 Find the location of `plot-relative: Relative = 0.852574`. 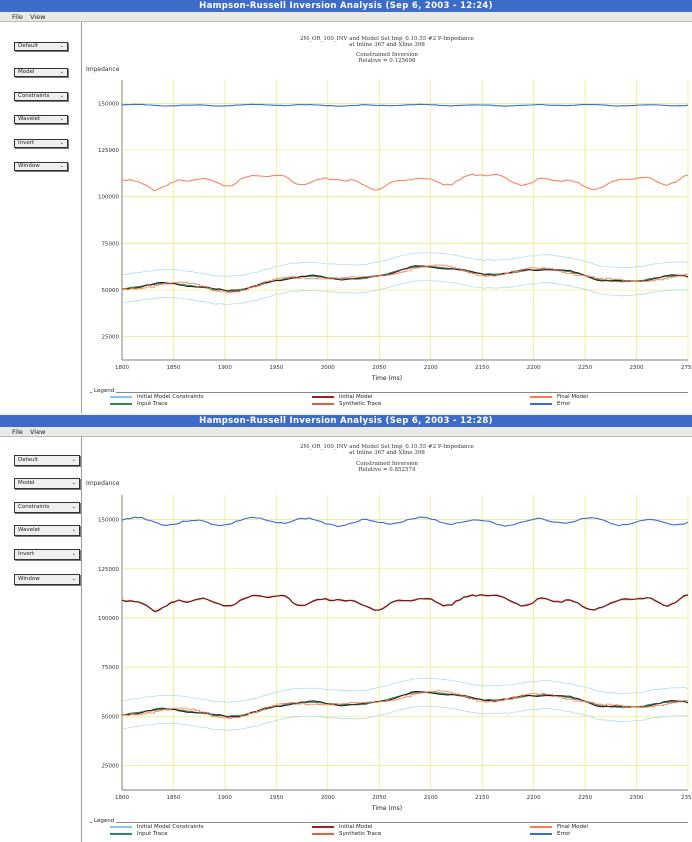

plot-relative: Relative = 0.852574 is located at coordinates (387, 470).